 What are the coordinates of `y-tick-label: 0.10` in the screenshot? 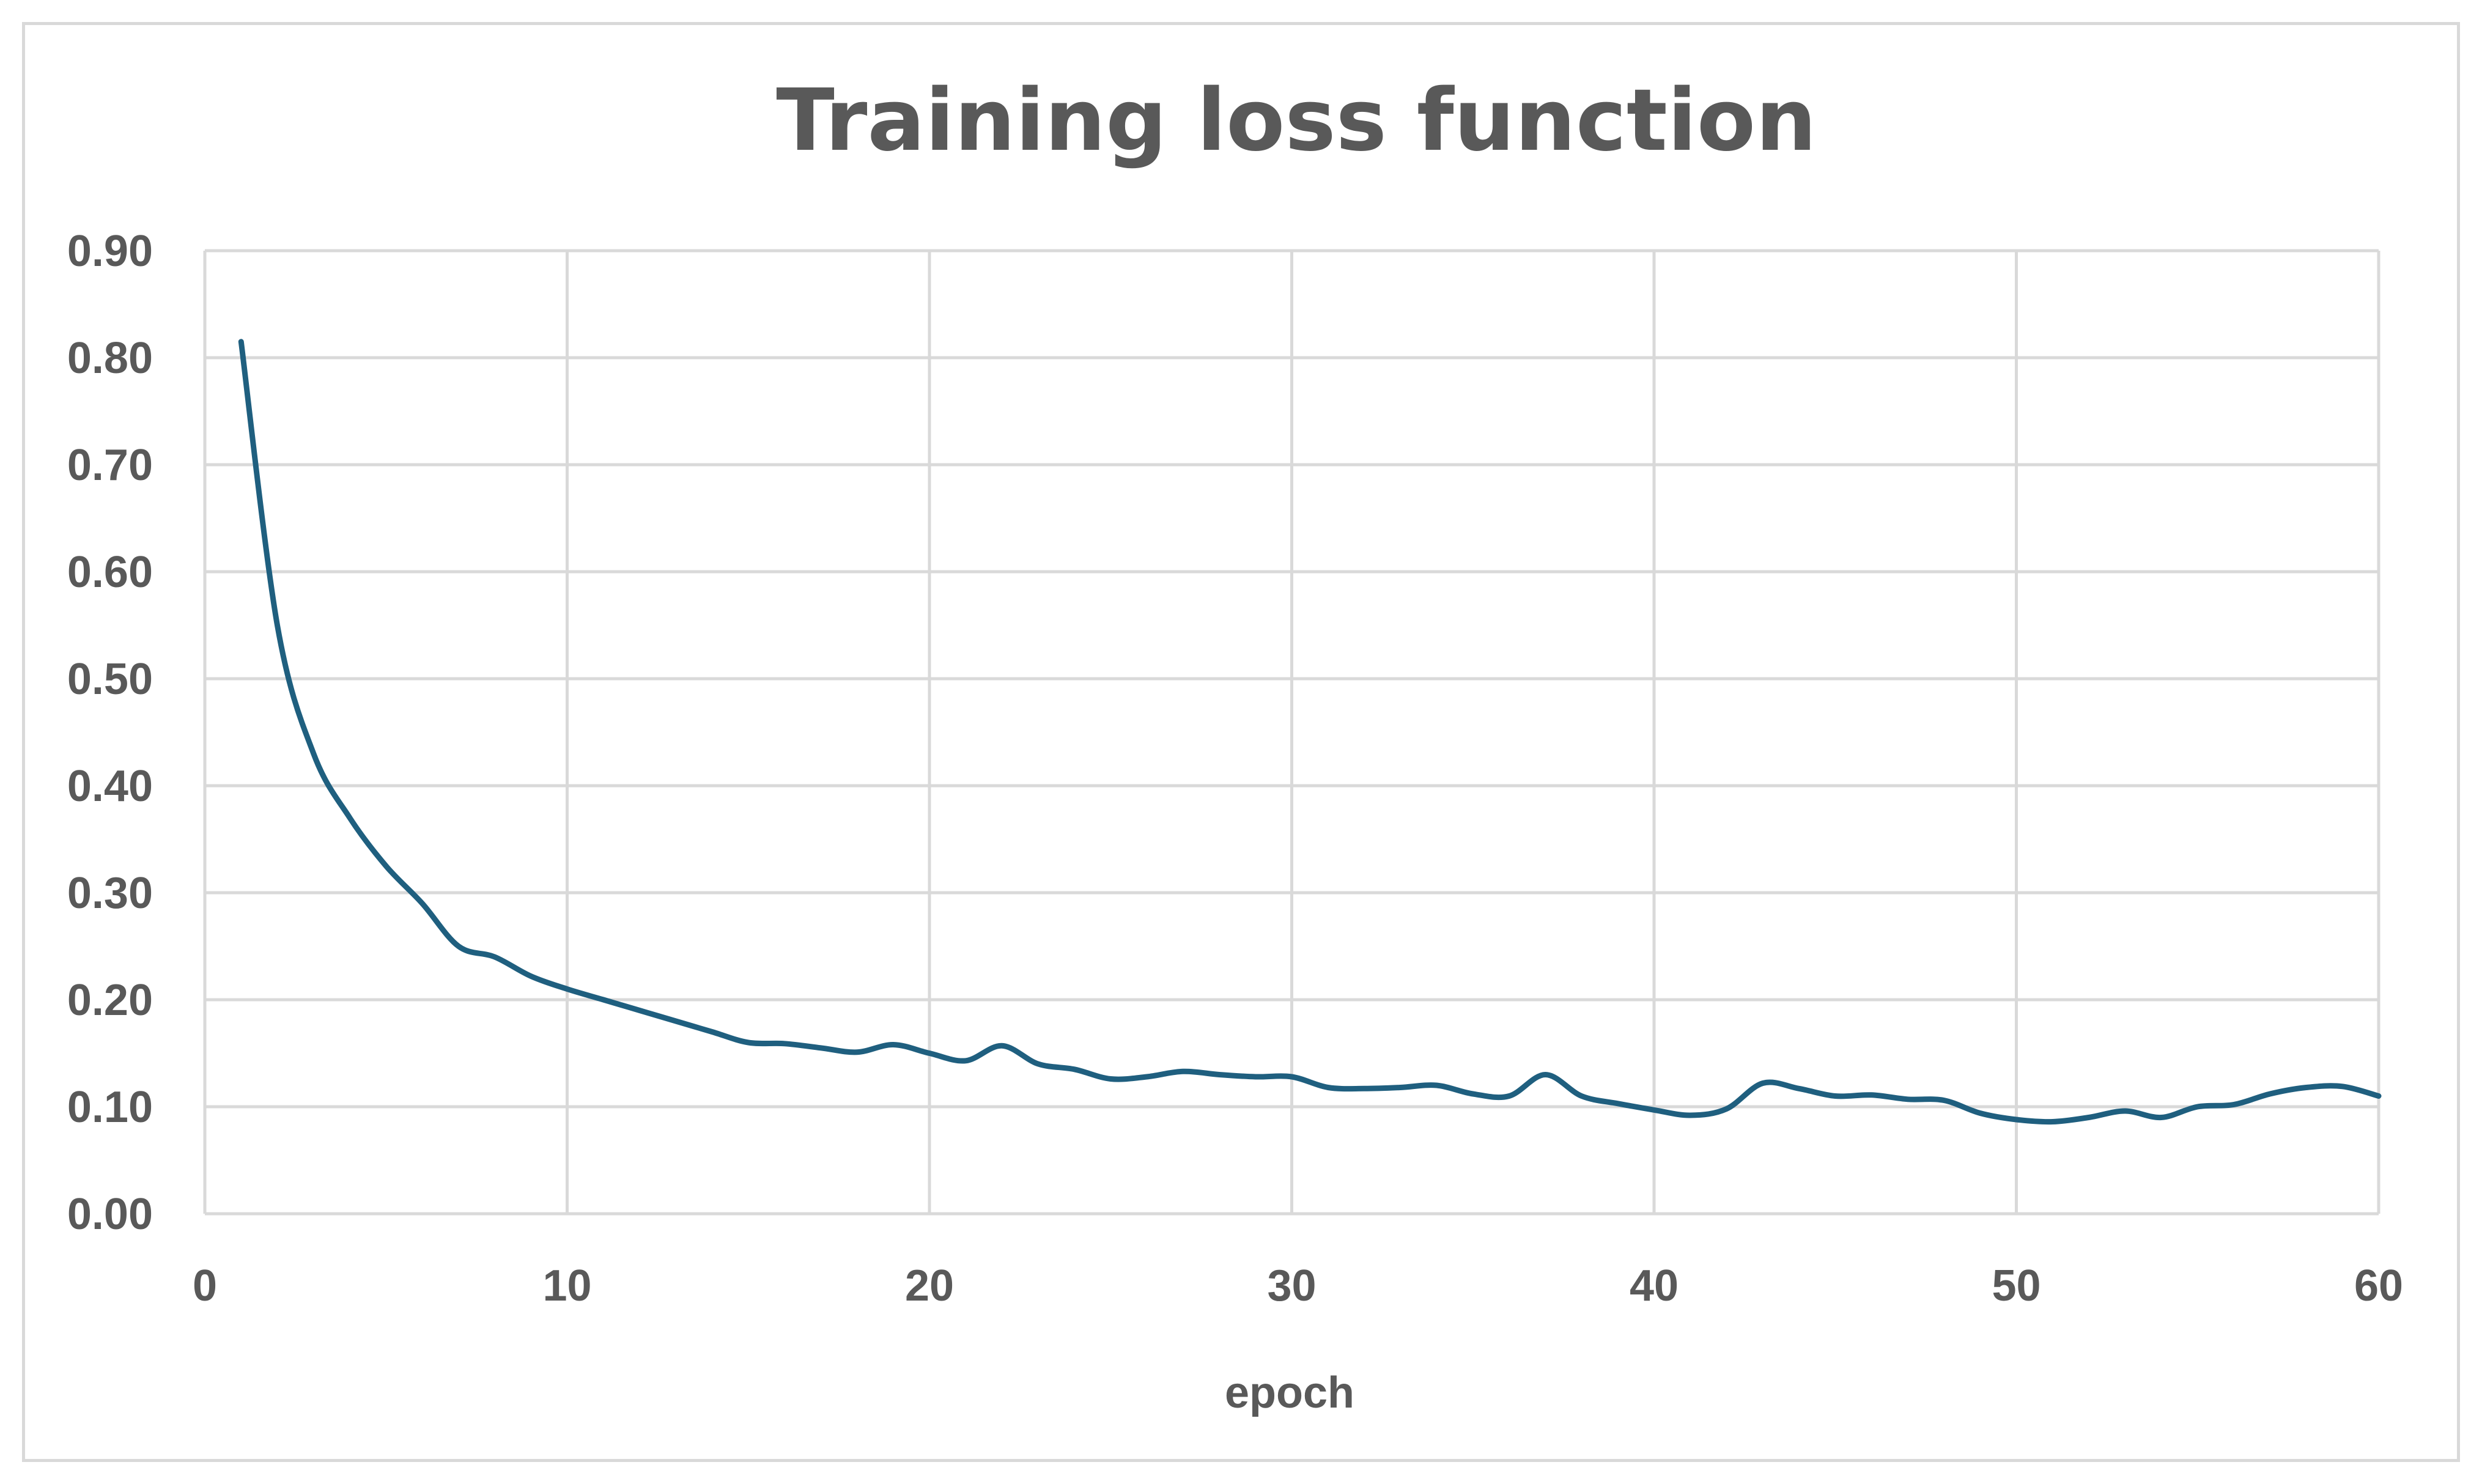 It's located at (110, 1107).